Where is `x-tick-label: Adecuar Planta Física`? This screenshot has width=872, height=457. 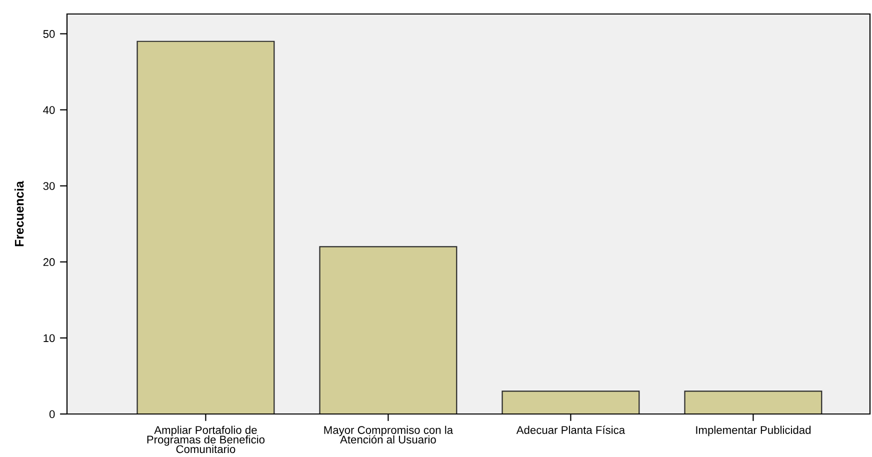
x-tick-label: Adecuar Planta Física is located at coordinates (571, 430).